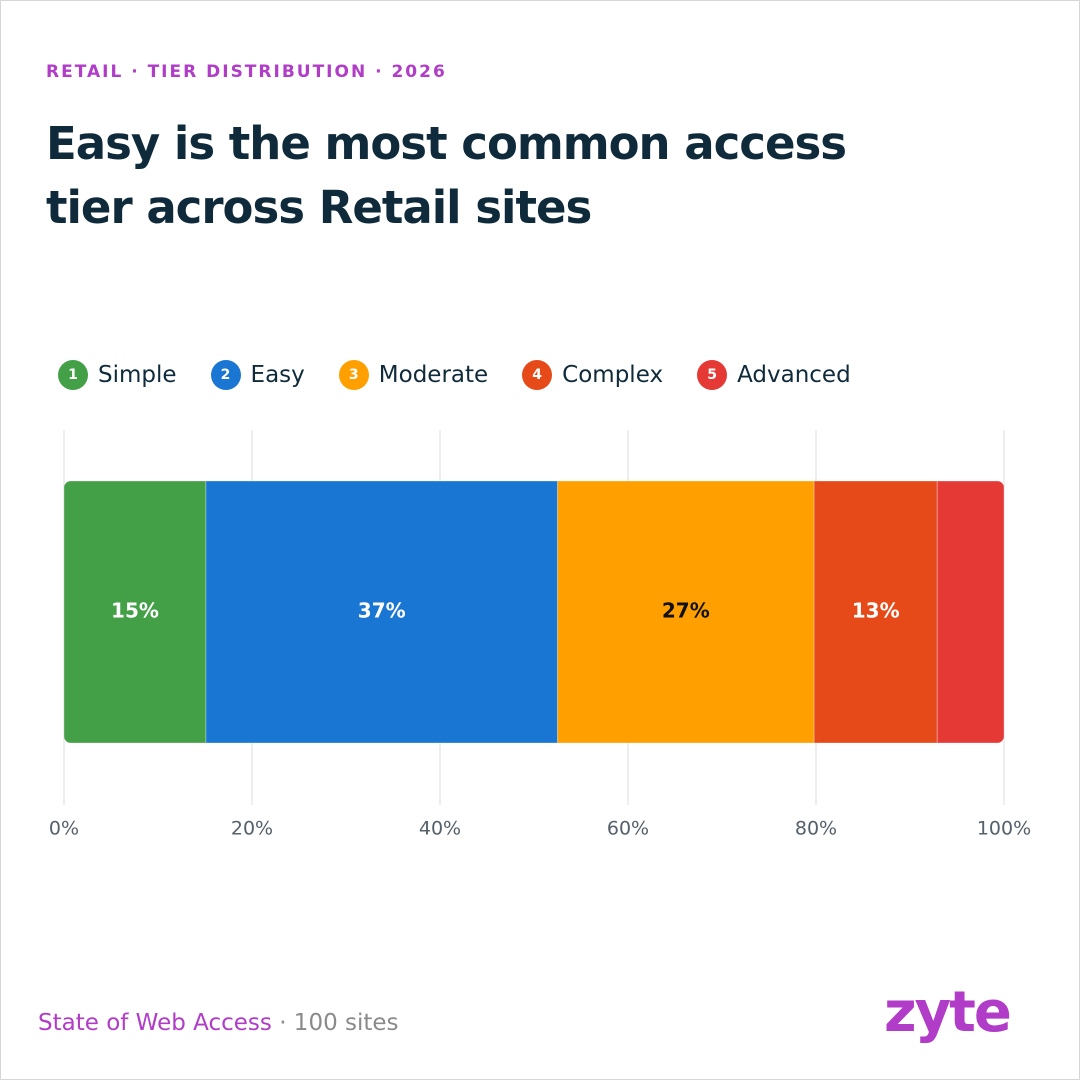 This screenshot has height=1080, width=1080. I want to click on x-tick-label: 60%, so click(628, 829).